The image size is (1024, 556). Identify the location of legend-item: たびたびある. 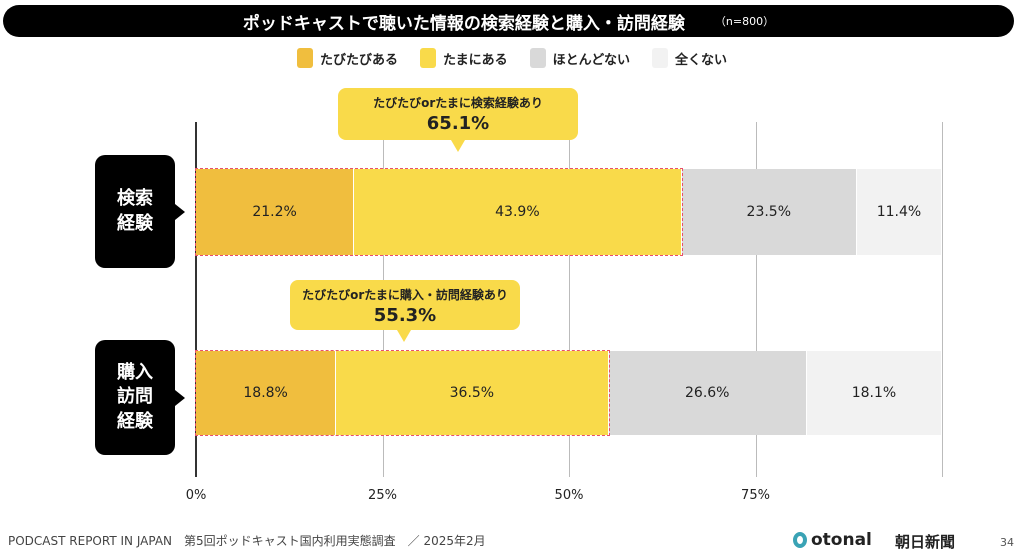
(347, 58).